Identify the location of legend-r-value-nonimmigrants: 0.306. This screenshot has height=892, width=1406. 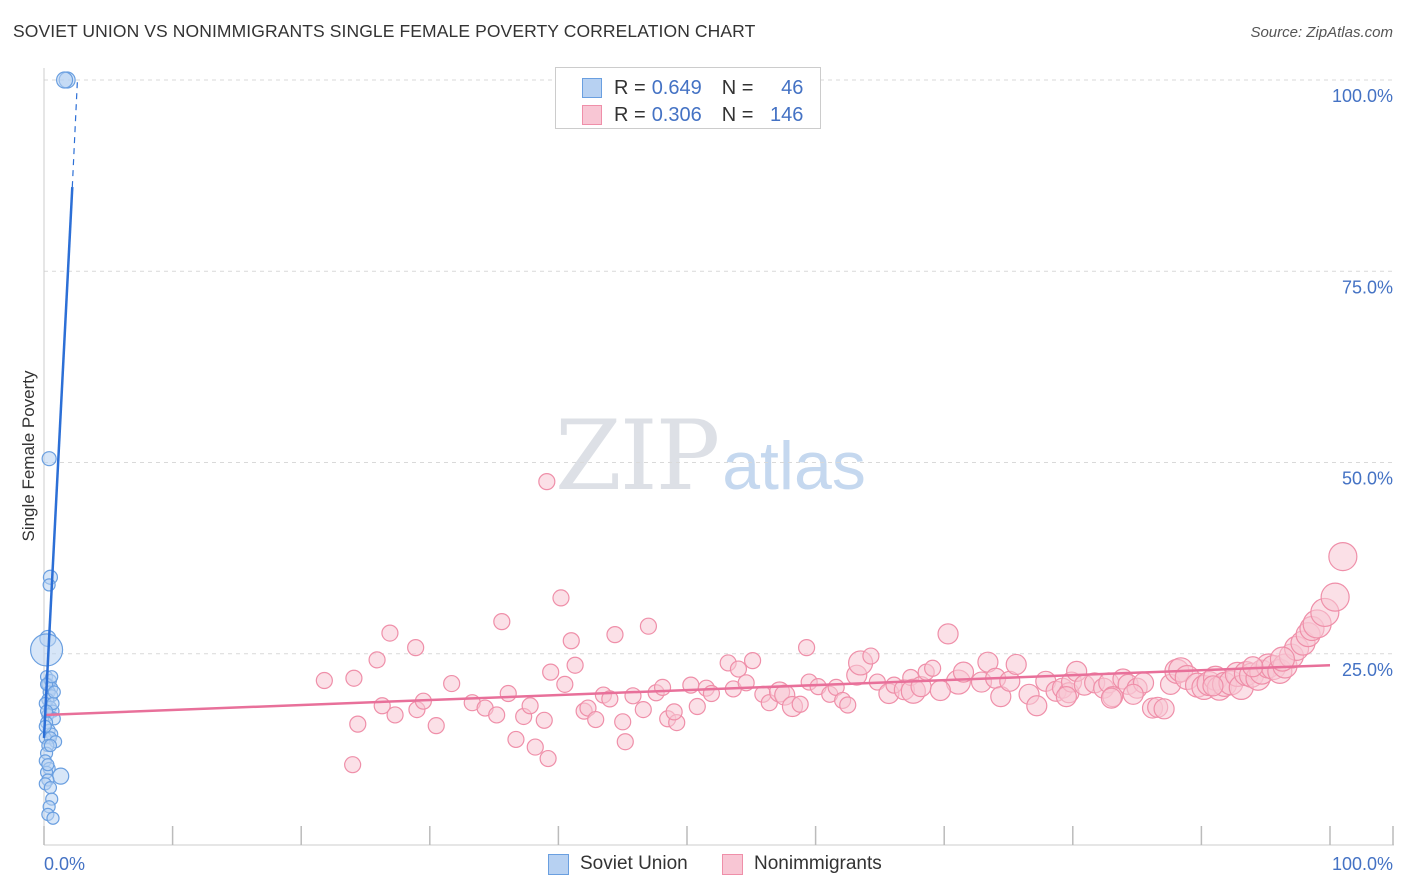
(676, 114).